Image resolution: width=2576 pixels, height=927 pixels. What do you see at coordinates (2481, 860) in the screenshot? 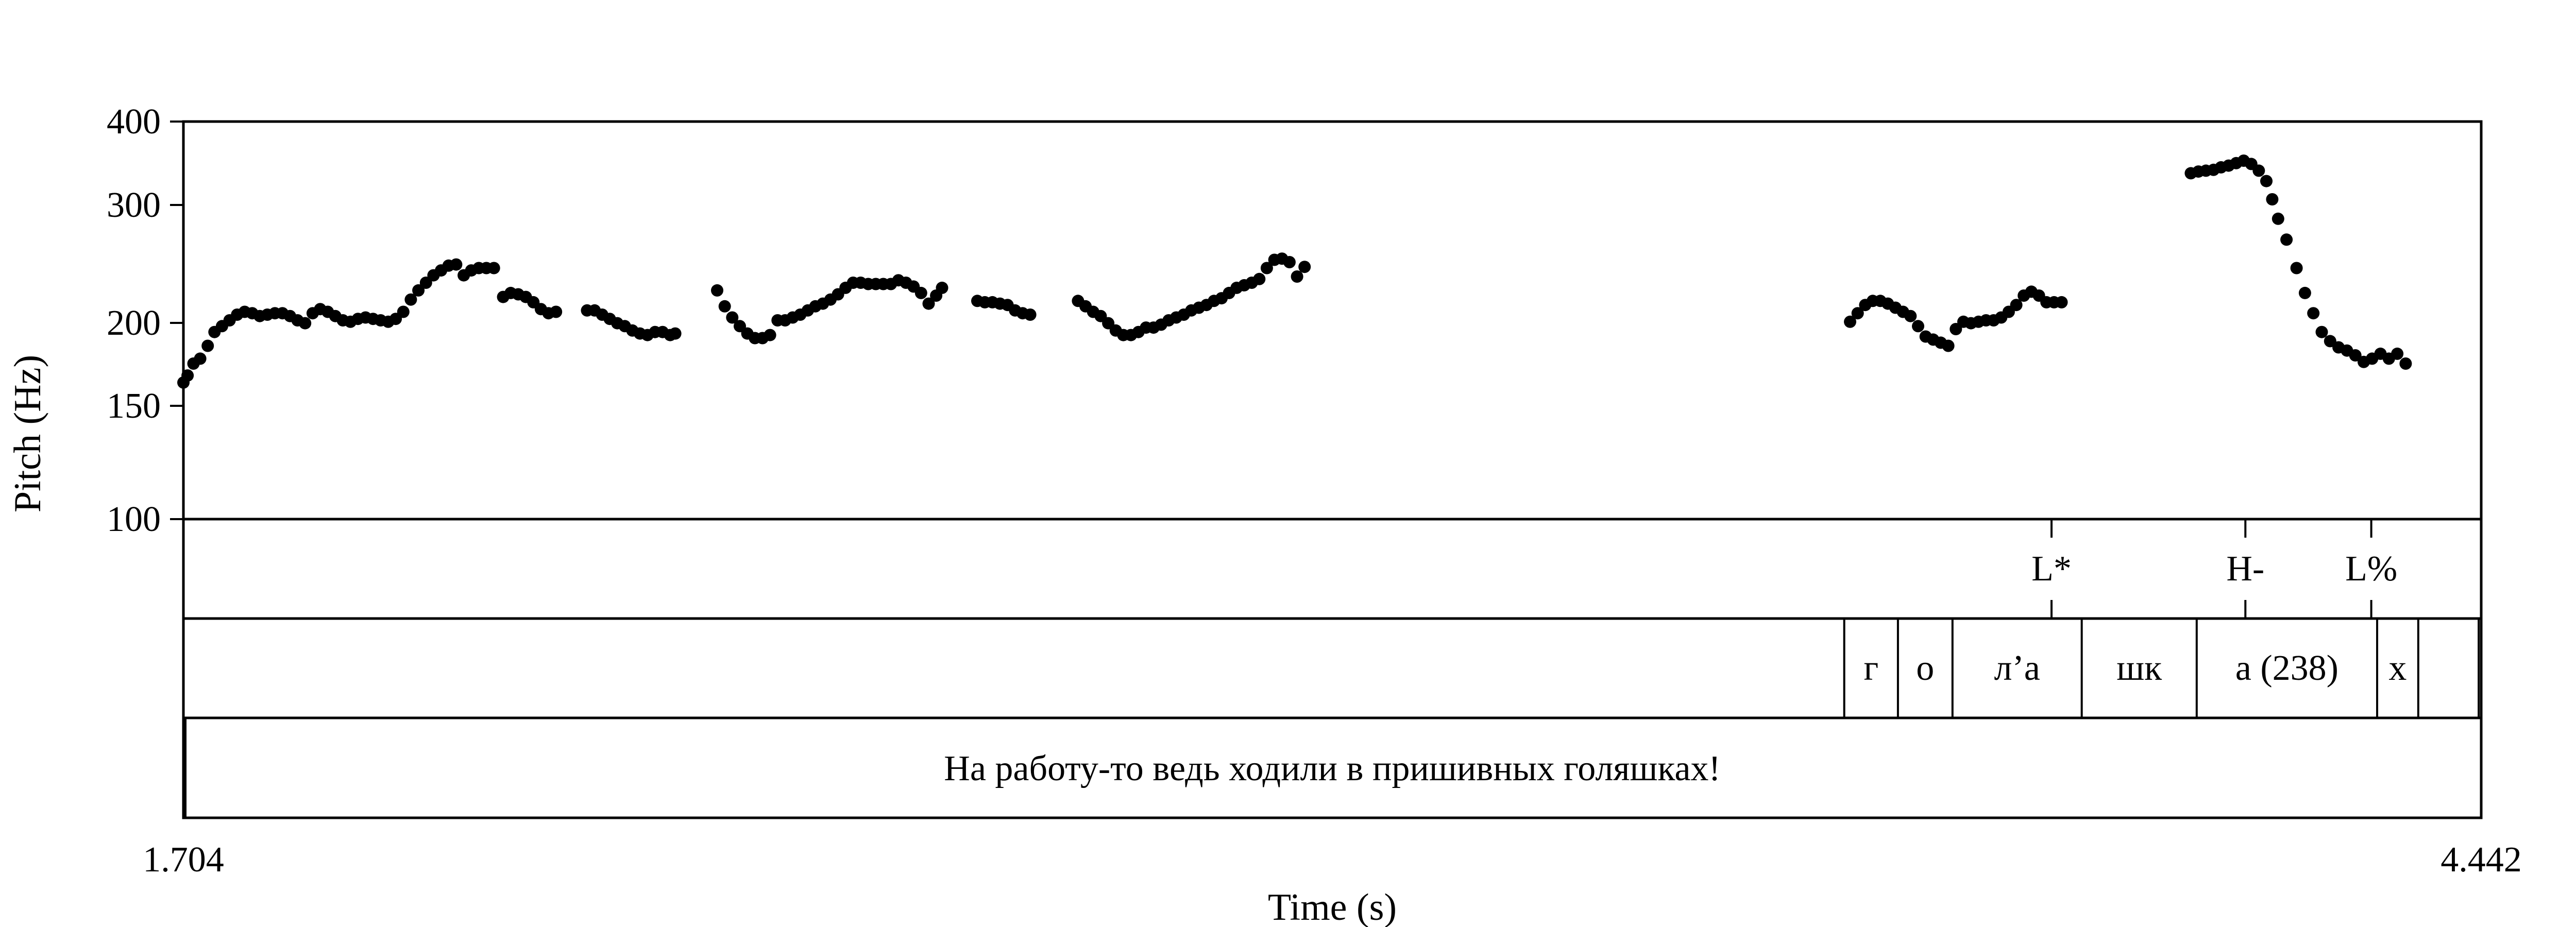
I see `x-tick-end: 4.442` at bounding box center [2481, 860].